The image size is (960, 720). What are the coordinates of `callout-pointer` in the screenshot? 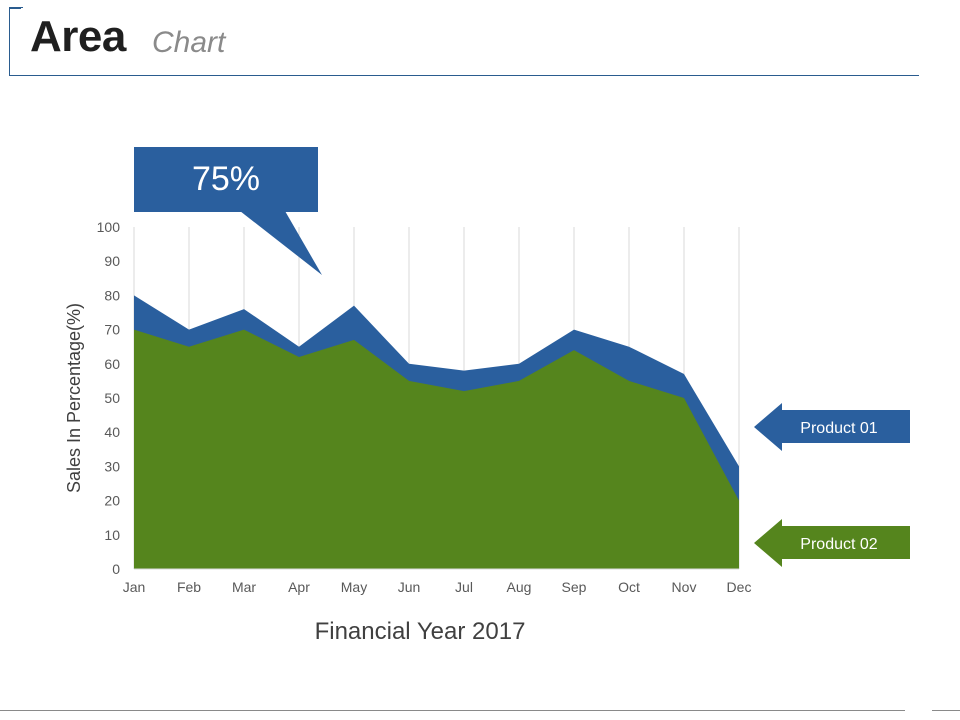 It's located at (281, 243).